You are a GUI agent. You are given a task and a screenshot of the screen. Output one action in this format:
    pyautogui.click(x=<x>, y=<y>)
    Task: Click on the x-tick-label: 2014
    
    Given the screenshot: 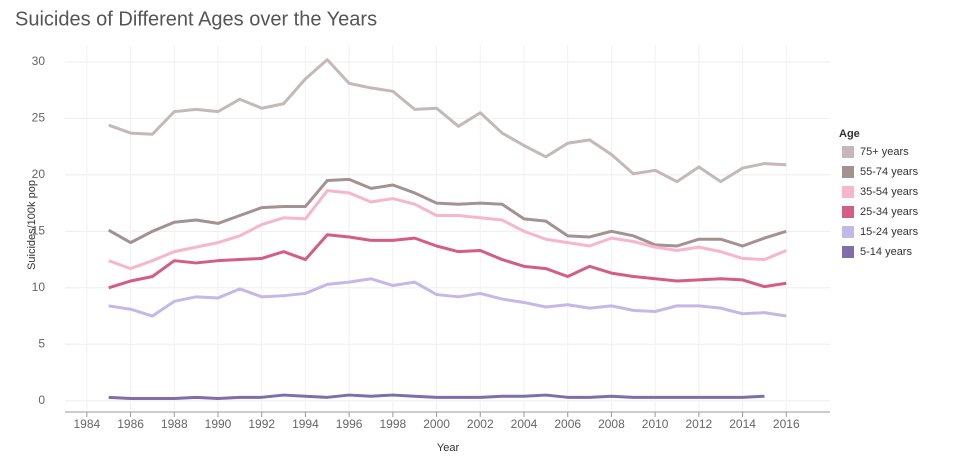 What is the action you would take?
    pyautogui.click(x=742, y=424)
    